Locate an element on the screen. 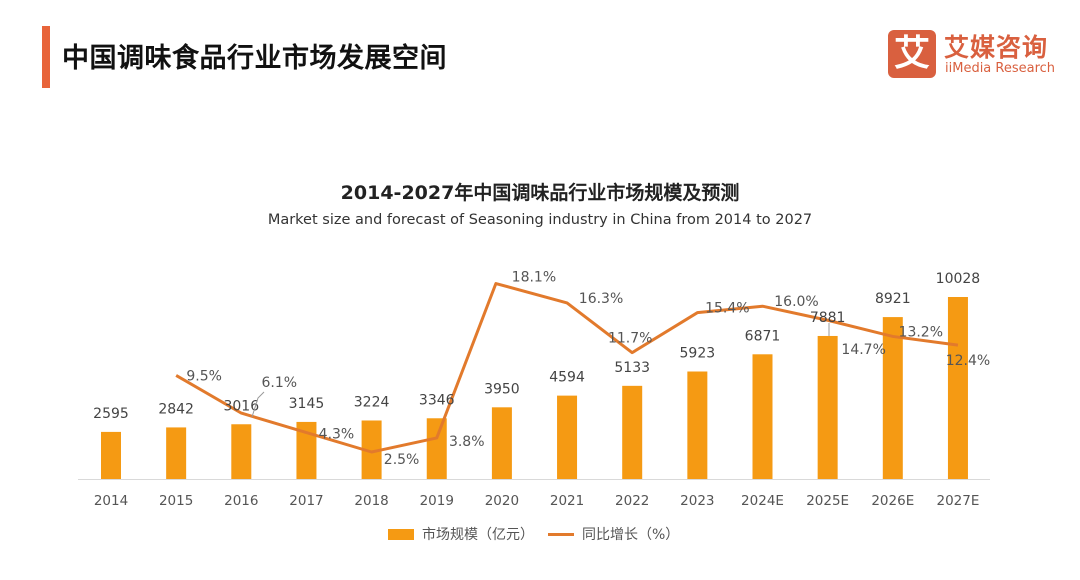 The width and height of the screenshot is (1080, 580). growth-value-label: 9.5% is located at coordinates (204, 376).